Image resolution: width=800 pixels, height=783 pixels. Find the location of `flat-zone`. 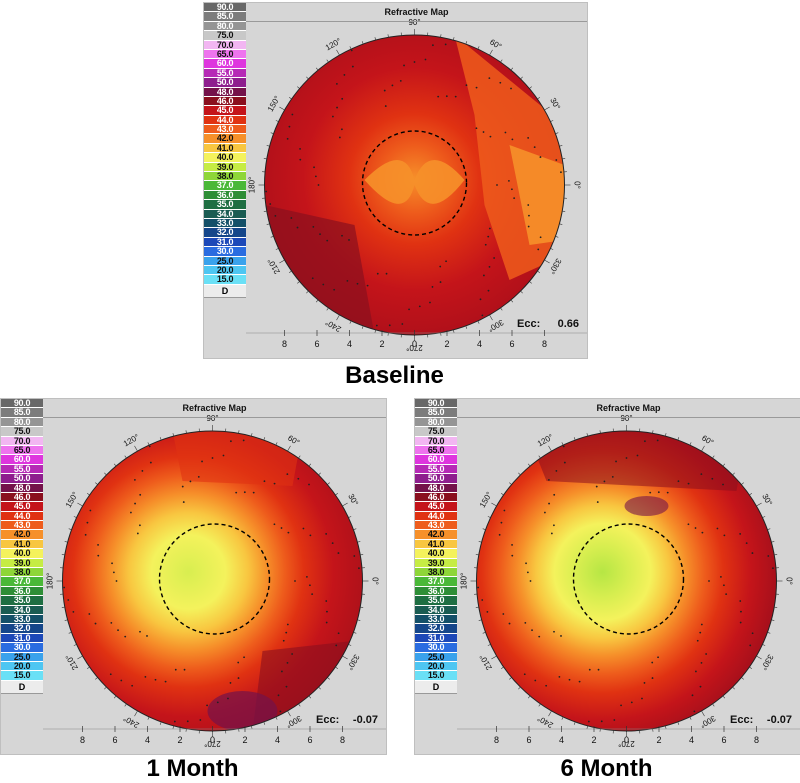

flat-zone is located at coordinates (537, 195).